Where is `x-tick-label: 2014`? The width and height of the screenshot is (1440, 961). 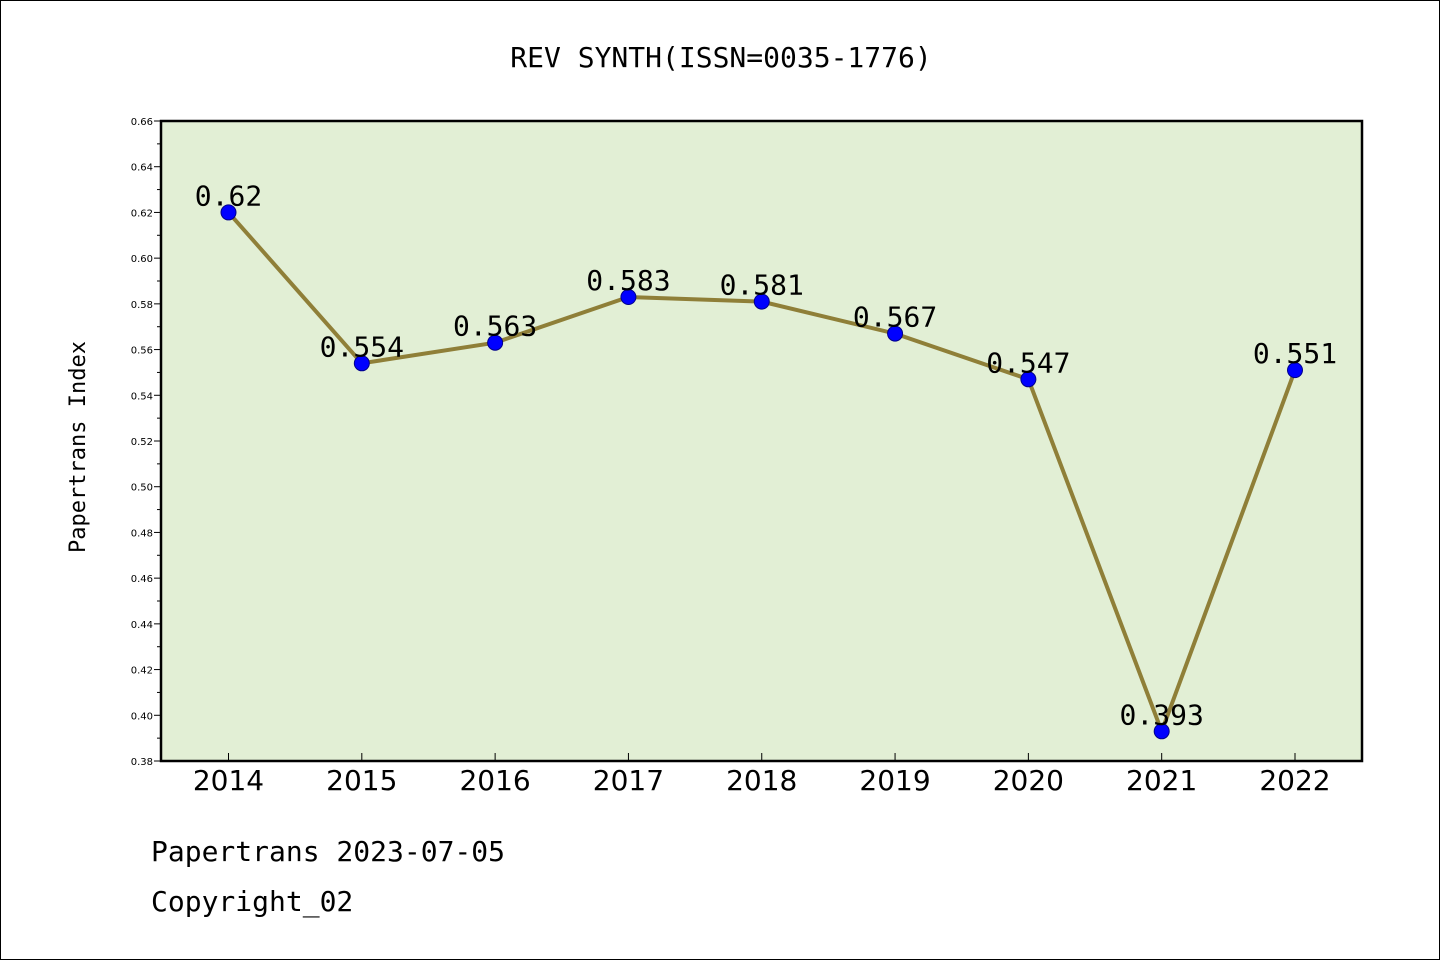 x-tick-label: 2014 is located at coordinates (228, 780).